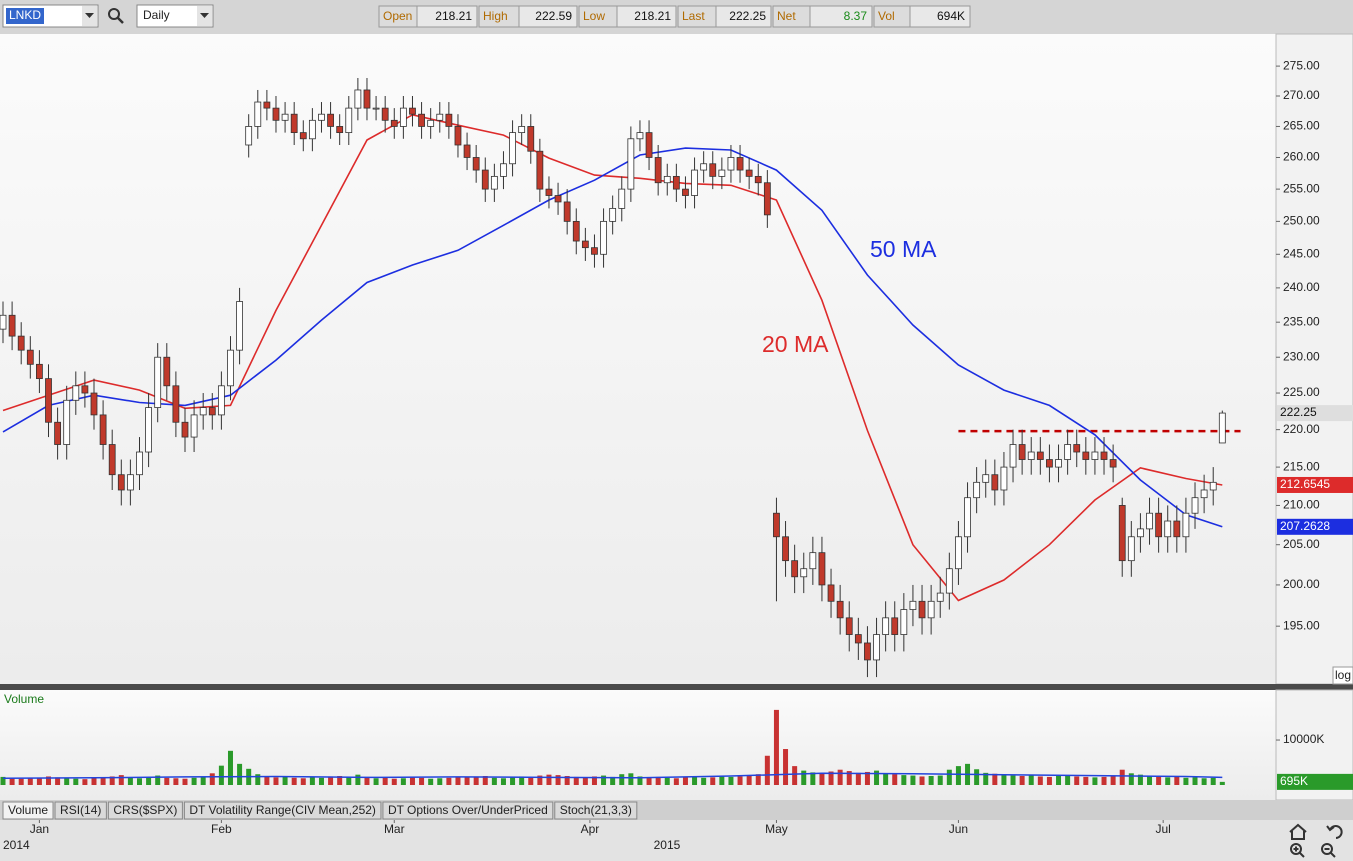 The height and width of the screenshot is (861, 1353). I want to click on undo-button, so click(1334, 832).